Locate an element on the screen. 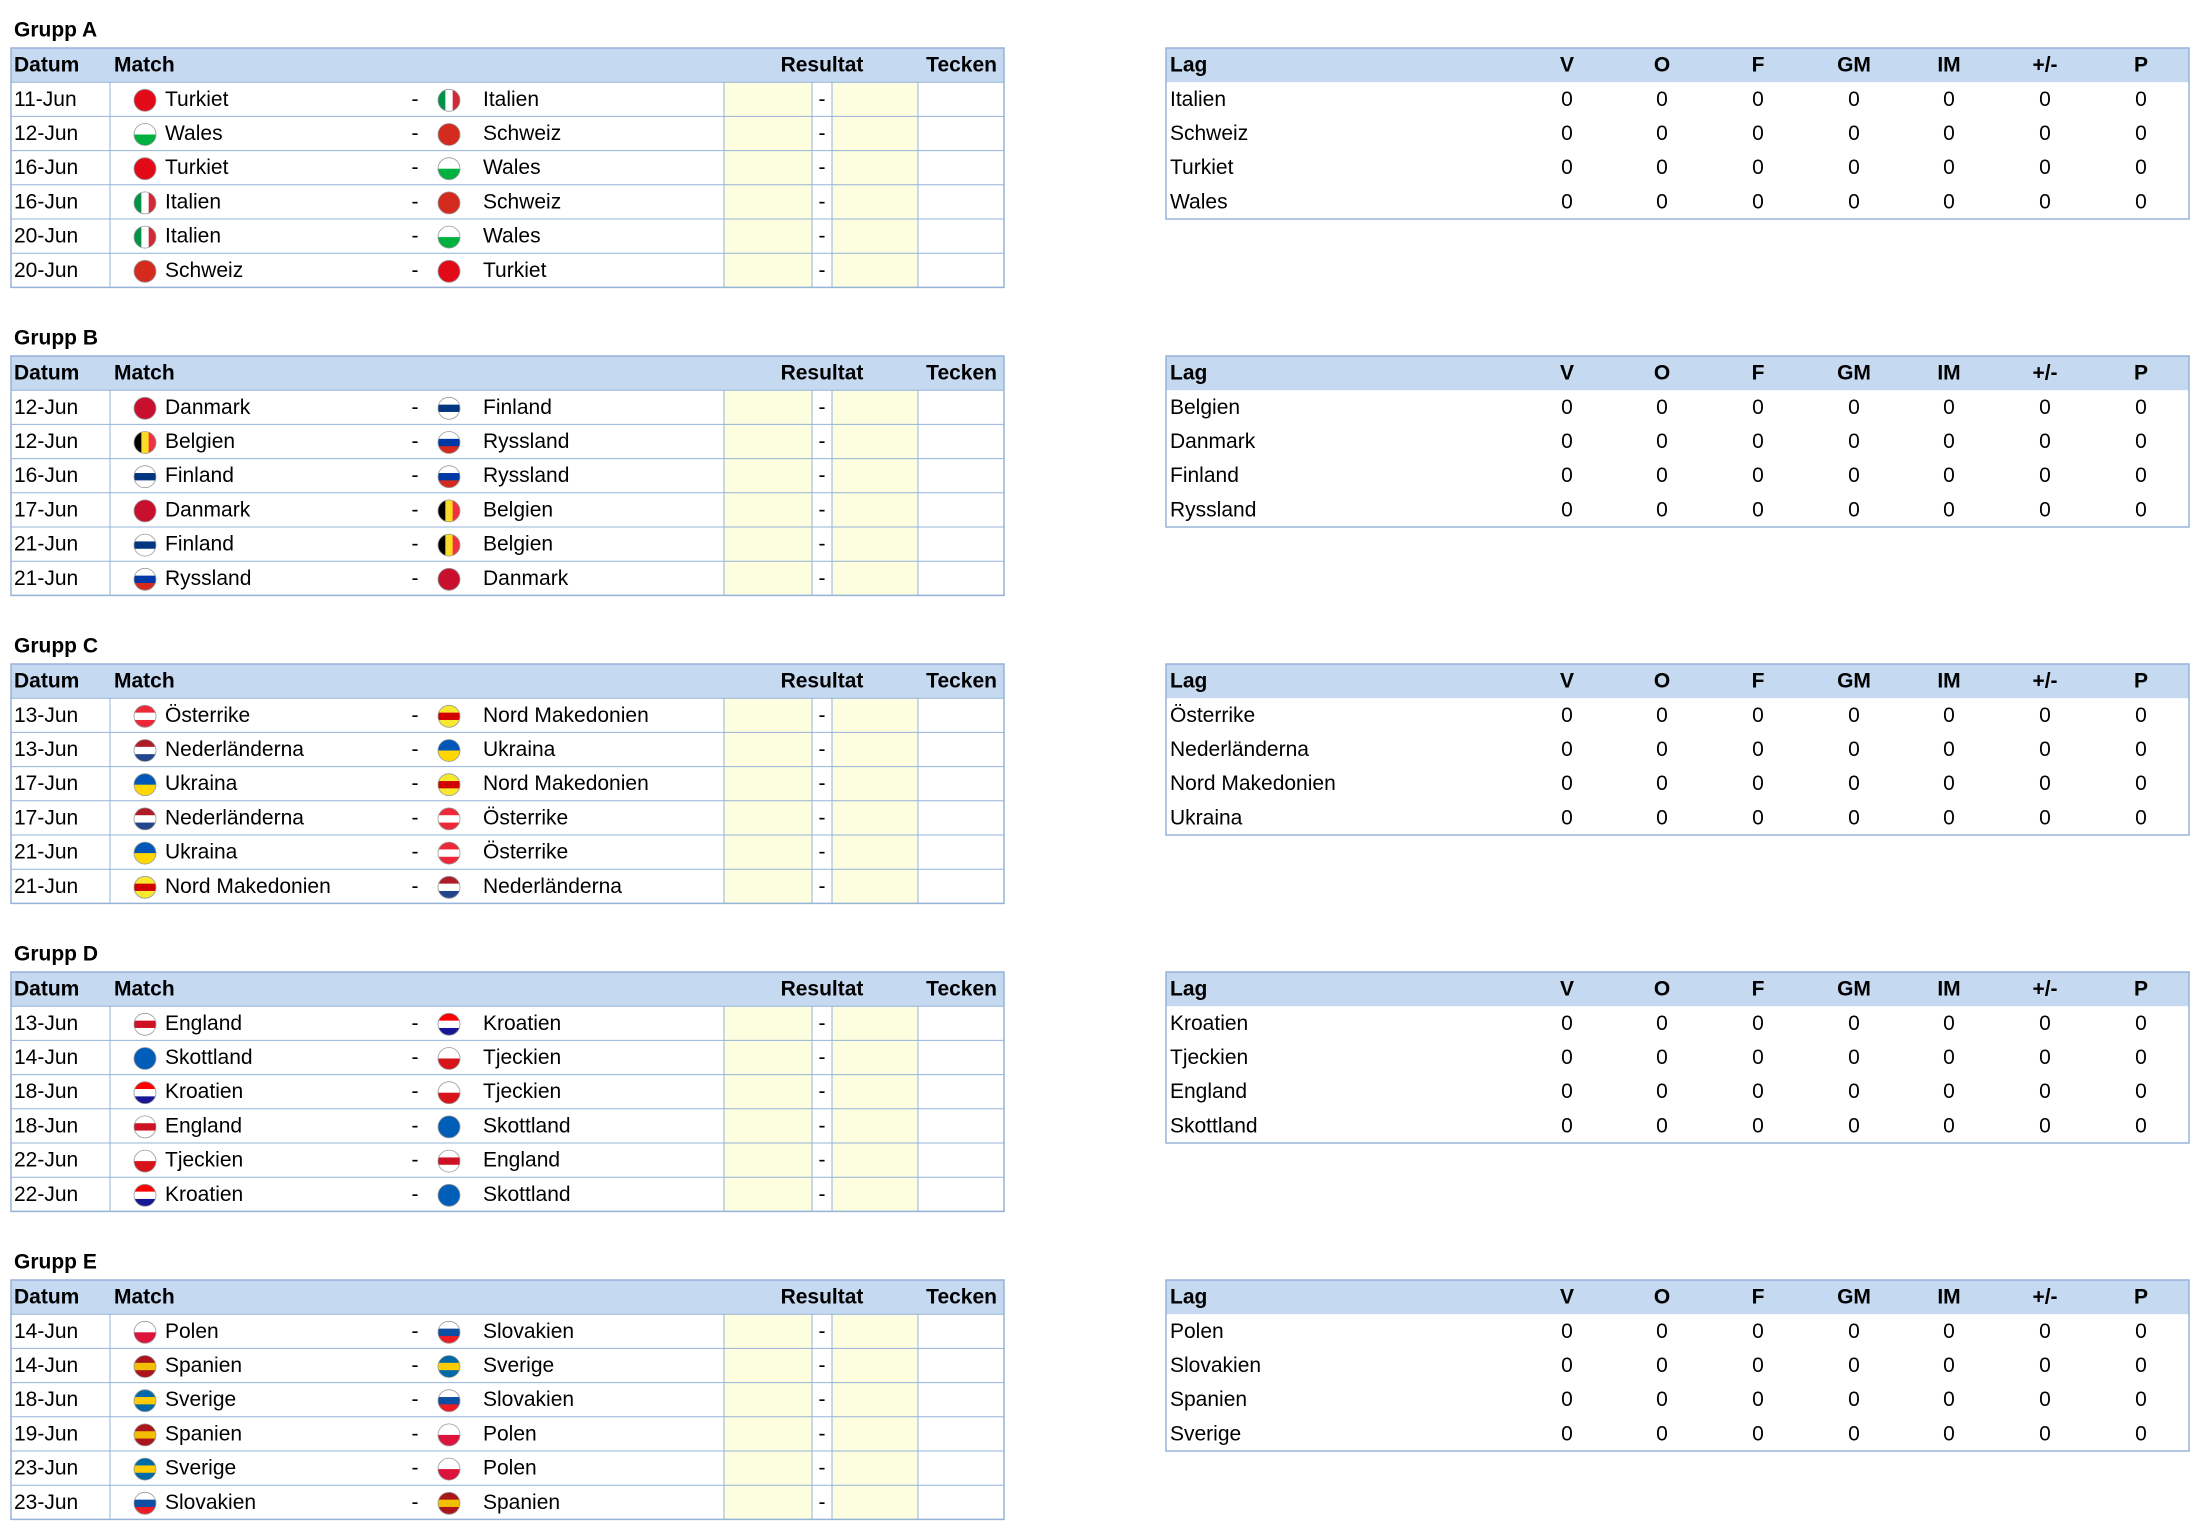 The height and width of the screenshot is (1528, 2203). away-team: Ryssland is located at coordinates (526, 475).